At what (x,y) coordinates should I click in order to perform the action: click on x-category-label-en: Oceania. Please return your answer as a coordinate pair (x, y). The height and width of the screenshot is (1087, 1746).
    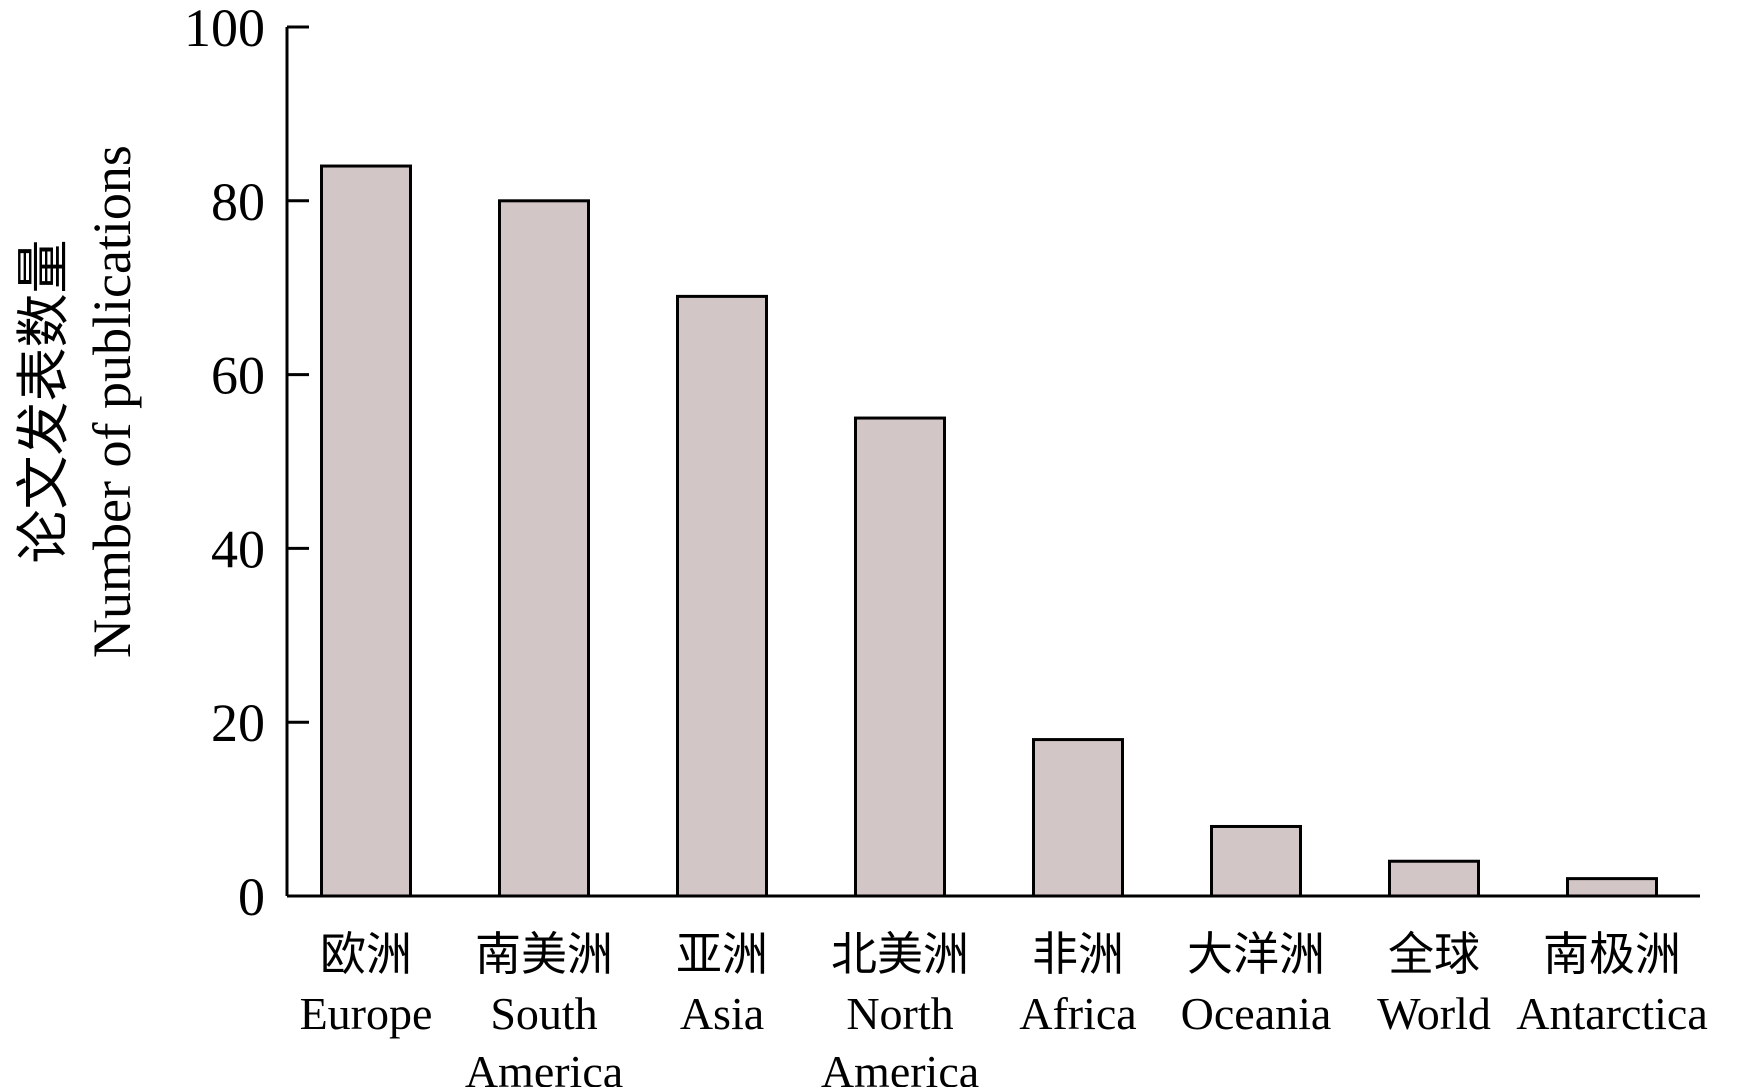
    Looking at the image, I should click on (1256, 1013).